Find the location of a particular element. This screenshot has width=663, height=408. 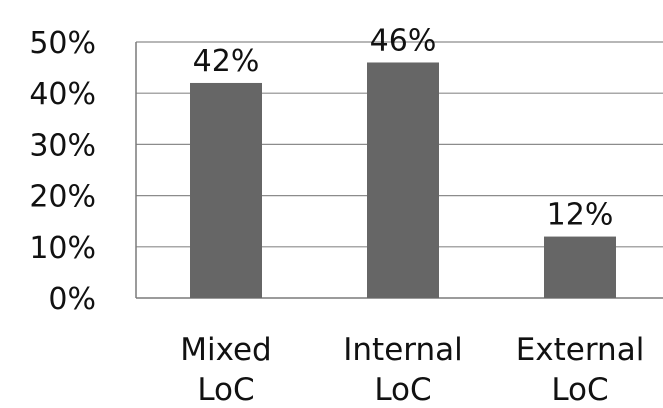

category-label: External is located at coordinates (580, 350).